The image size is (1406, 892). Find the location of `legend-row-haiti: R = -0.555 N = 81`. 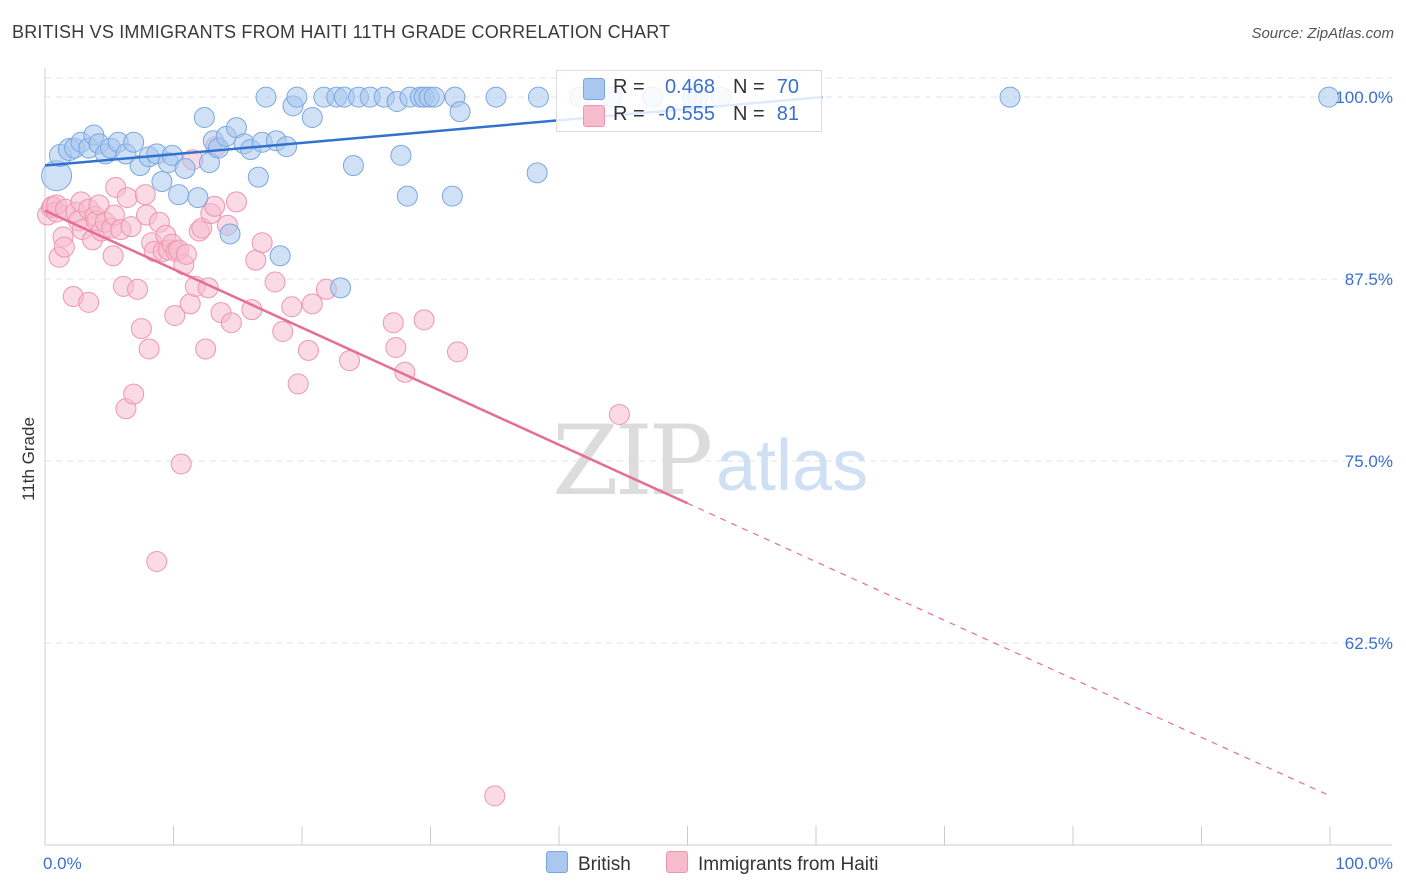

legend-row-haiti: R = -0.555 N = 81 is located at coordinates (689, 115).